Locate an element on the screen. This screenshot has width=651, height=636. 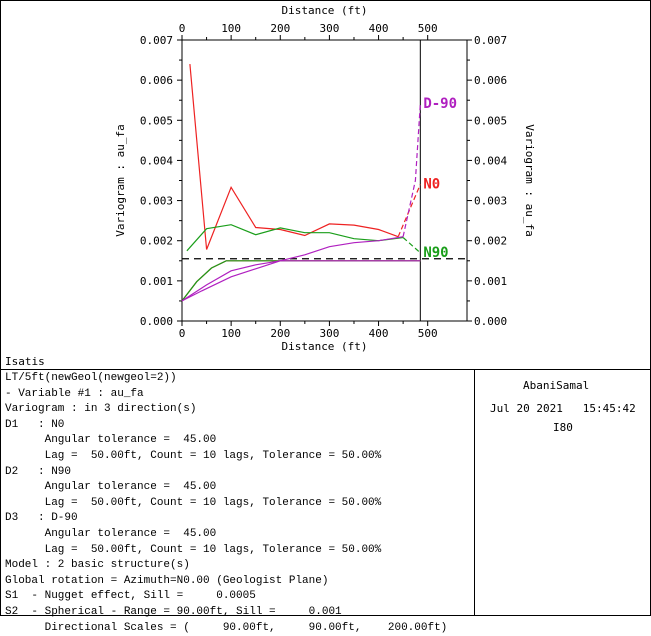
param-line: D2 : N90 is located at coordinates (38, 471).